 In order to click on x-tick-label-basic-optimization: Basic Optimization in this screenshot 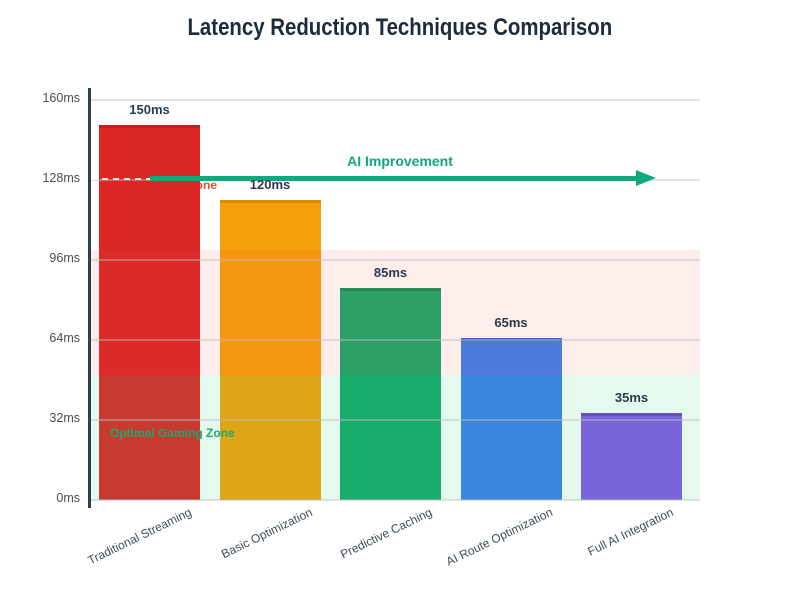, I will do `click(266, 533)`.